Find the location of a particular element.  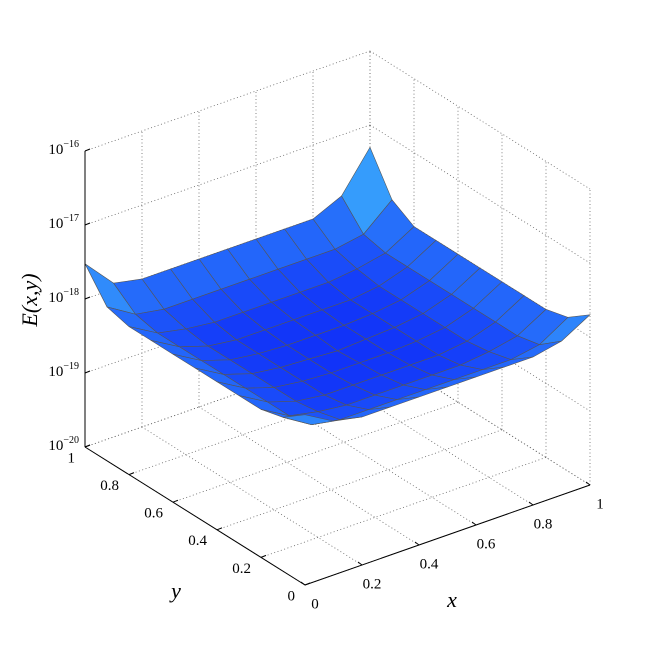

x-tick-label: 0.6 is located at coordinates (486, 544).